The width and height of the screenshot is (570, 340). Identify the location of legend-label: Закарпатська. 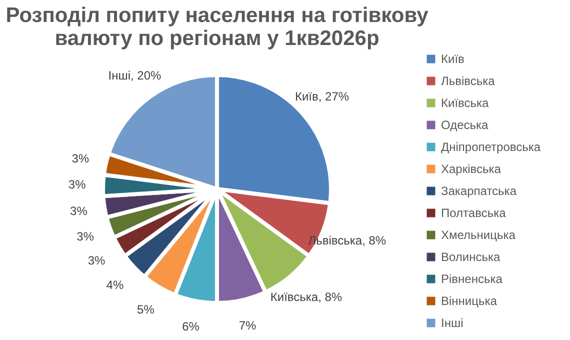
(479, 191).